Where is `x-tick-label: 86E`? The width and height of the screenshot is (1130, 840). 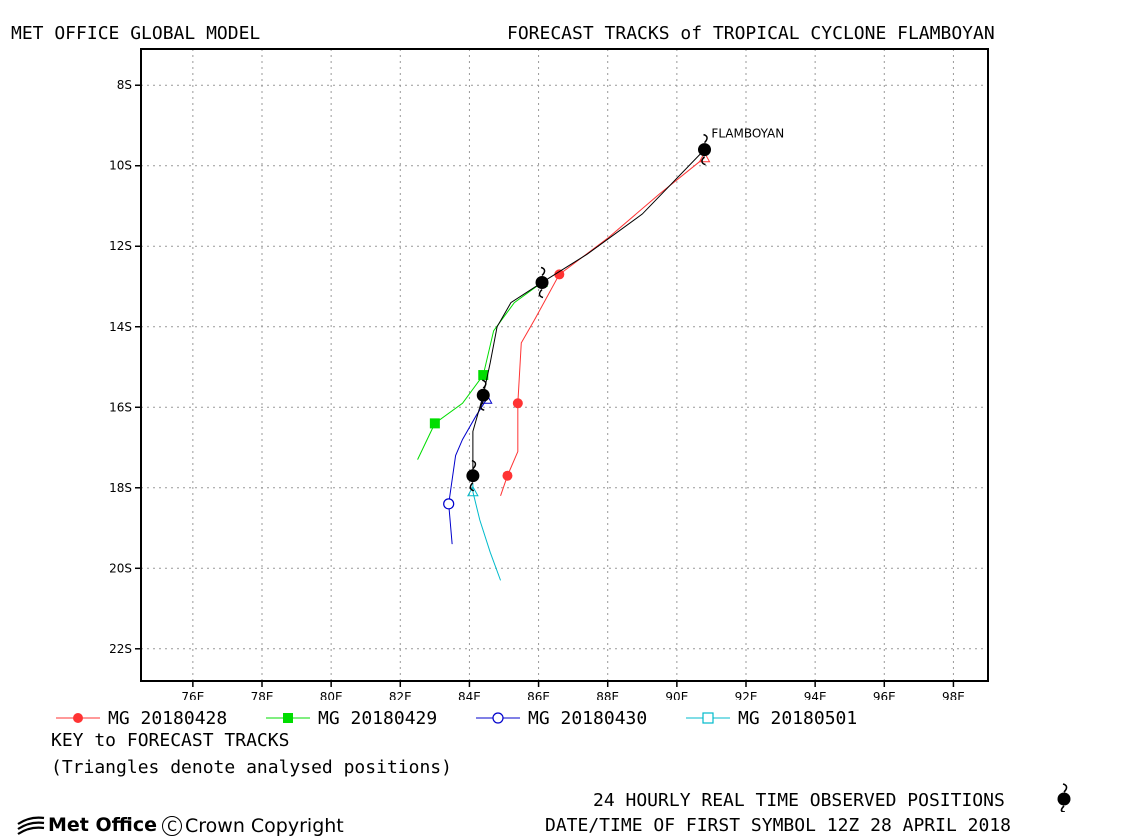
x-tick-label: 86E is located at coordinates (538, 695).